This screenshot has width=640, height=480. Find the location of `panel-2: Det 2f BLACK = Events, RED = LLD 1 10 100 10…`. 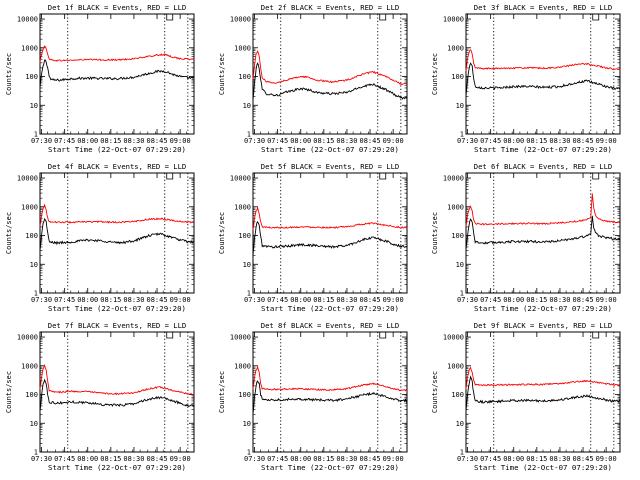

panel-2: Det 2f BLACK = Events, RED = LLD 1 10 100 10… is located at coordinates (313, 78).